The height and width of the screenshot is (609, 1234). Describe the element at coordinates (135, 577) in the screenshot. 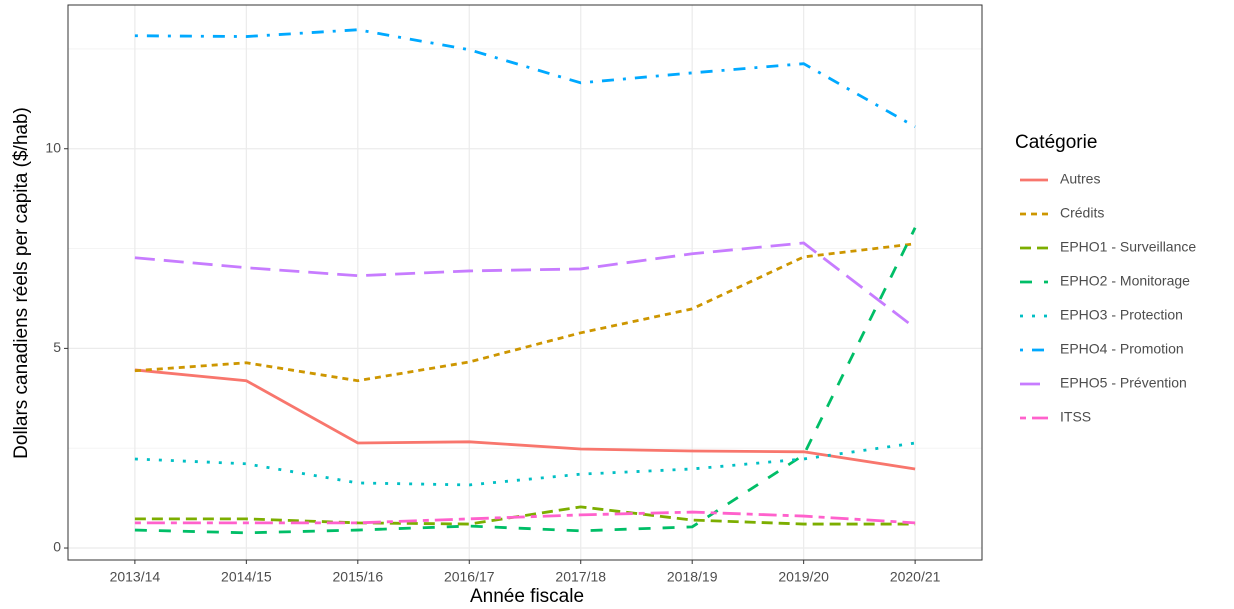

I see `x-tick-label: 2013/14` at that location.